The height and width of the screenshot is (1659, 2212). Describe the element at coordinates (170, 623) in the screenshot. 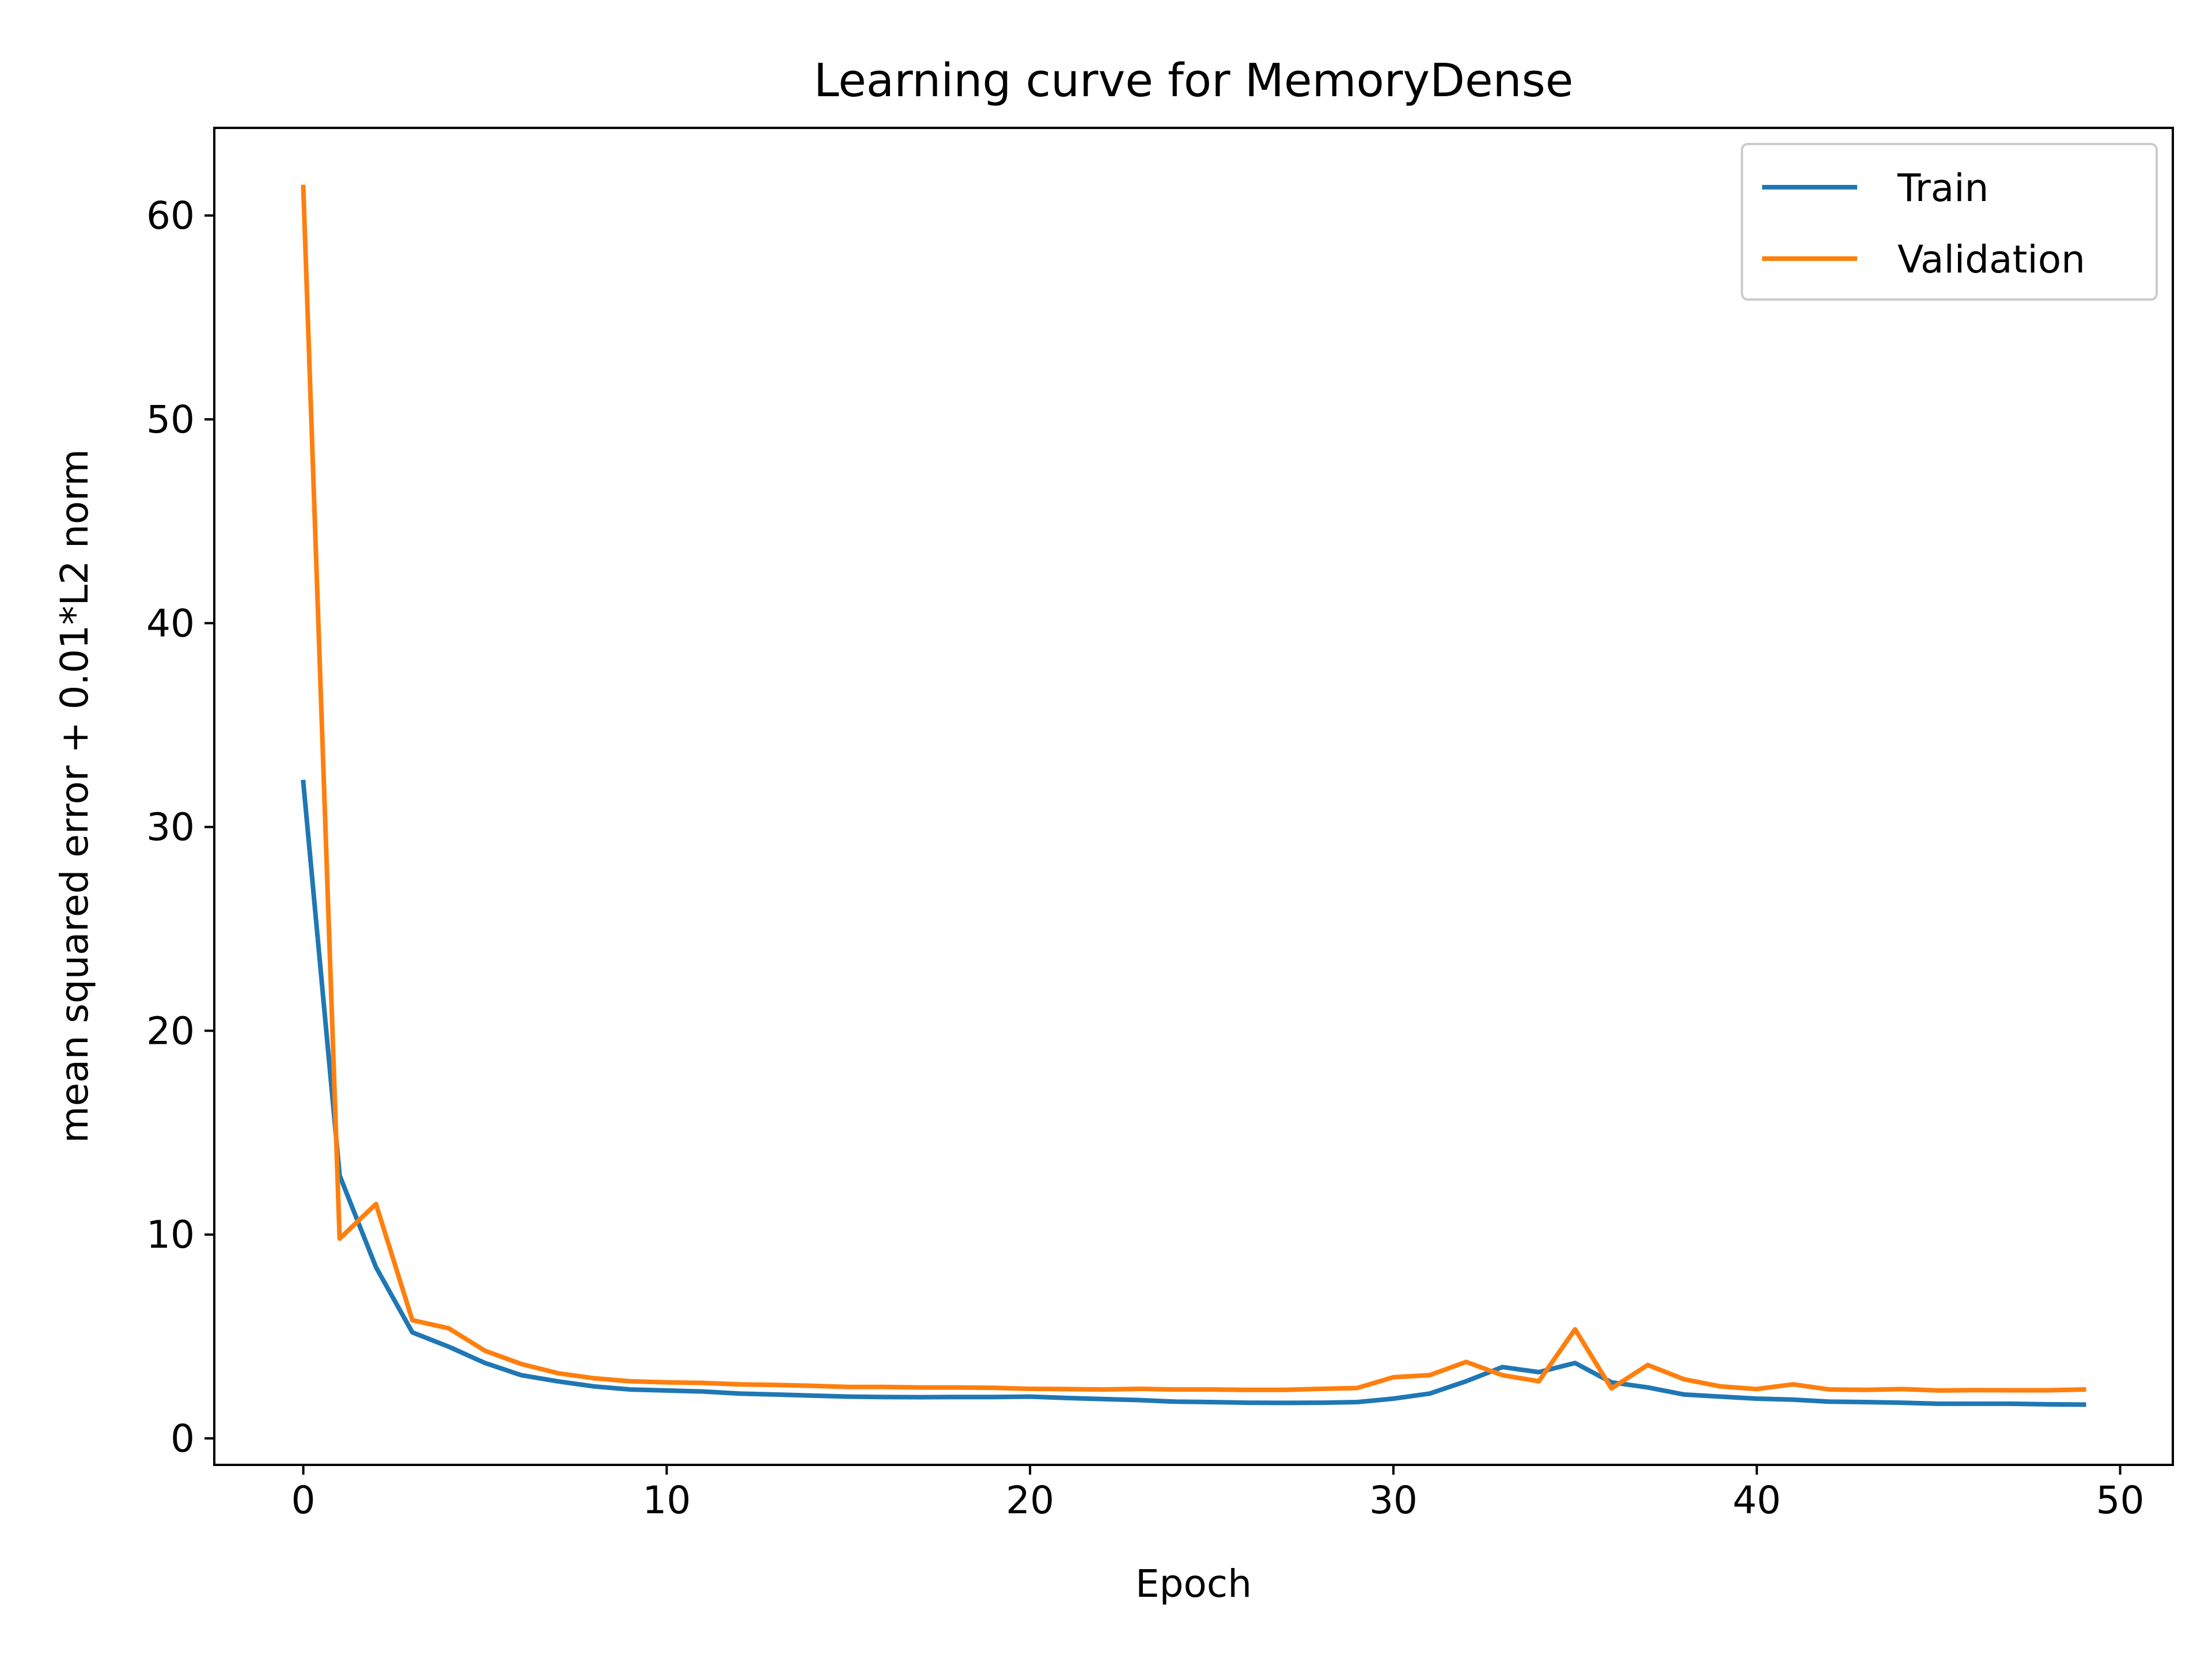

I see `y-tick-label: 40` at that location.